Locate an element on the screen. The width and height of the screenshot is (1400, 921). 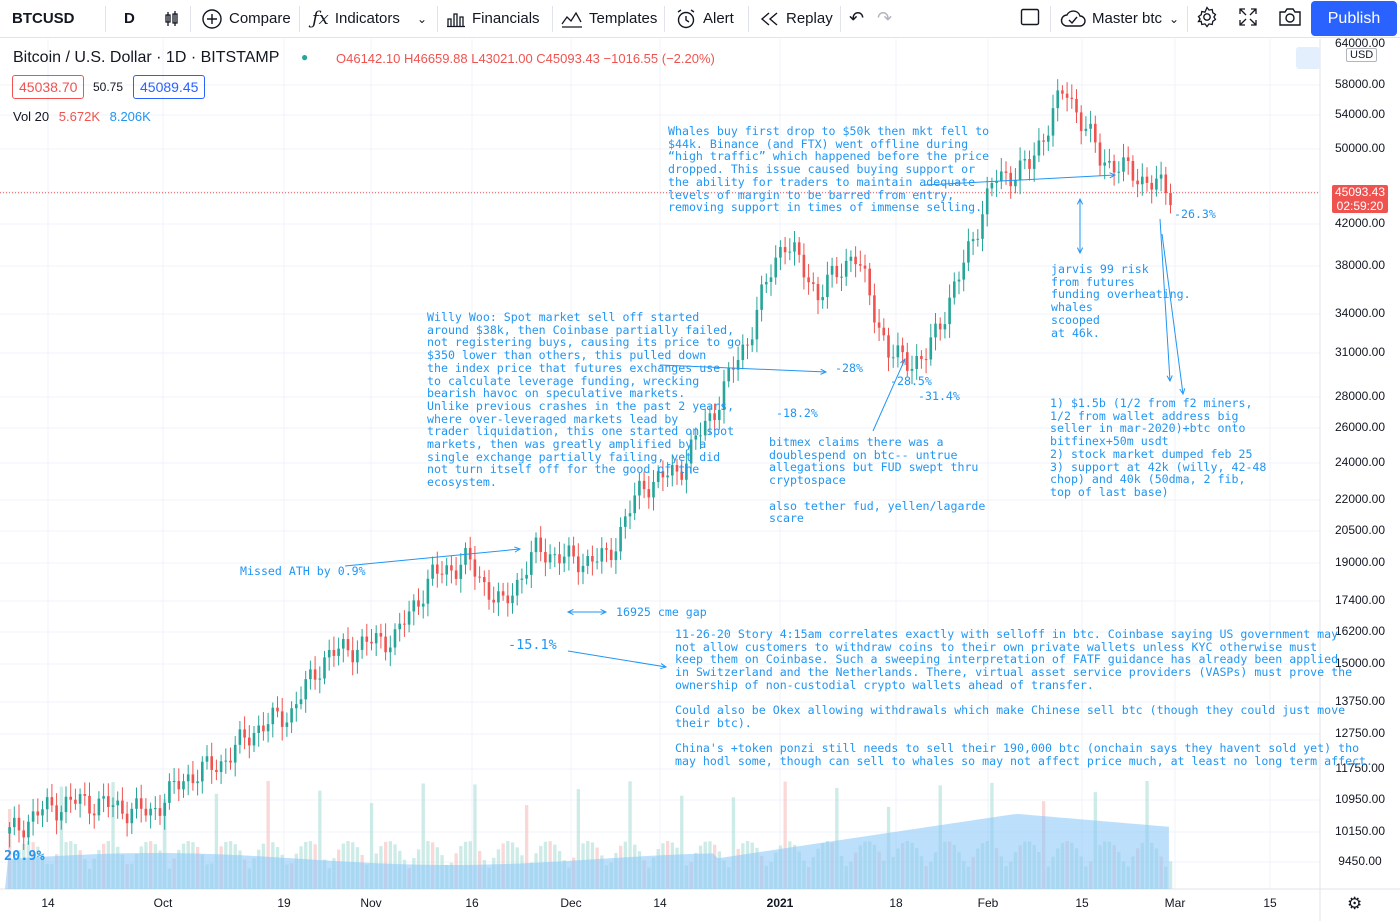
indicators-dropdown: ⌄ is located at coordinates (422, 18).